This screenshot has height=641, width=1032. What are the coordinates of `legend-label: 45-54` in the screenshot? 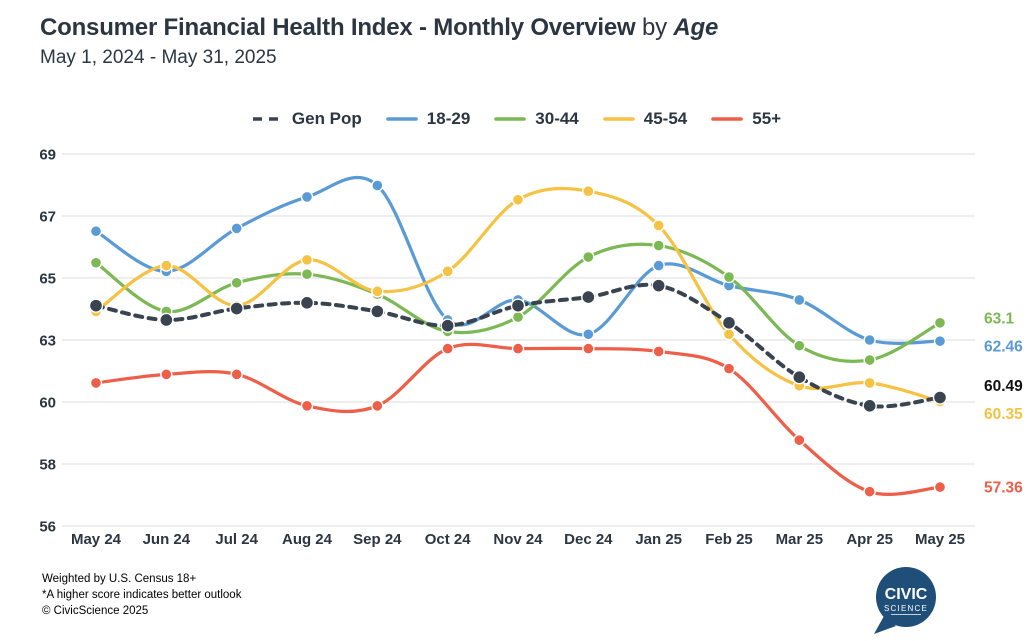 It's located at (665, 118).